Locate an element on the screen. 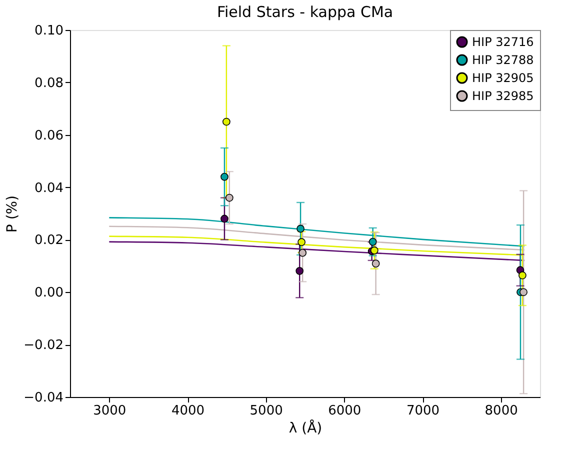 This screenshot has height=453, width=565. y-tick-label: −0.02 is located at coordinates (44, 346).